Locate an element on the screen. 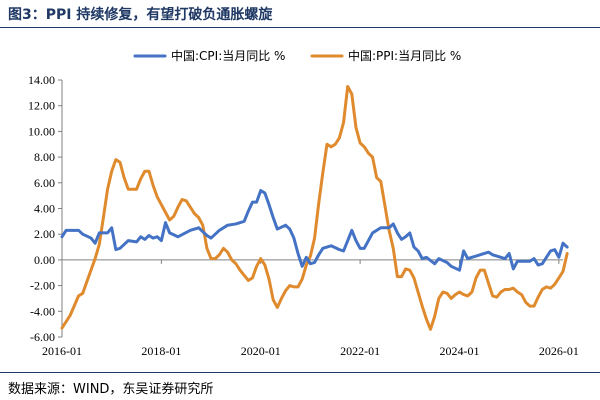 This screenshot has width=600, height=400. y-tick-label: 2.00 is located at coordinates (44, 234).